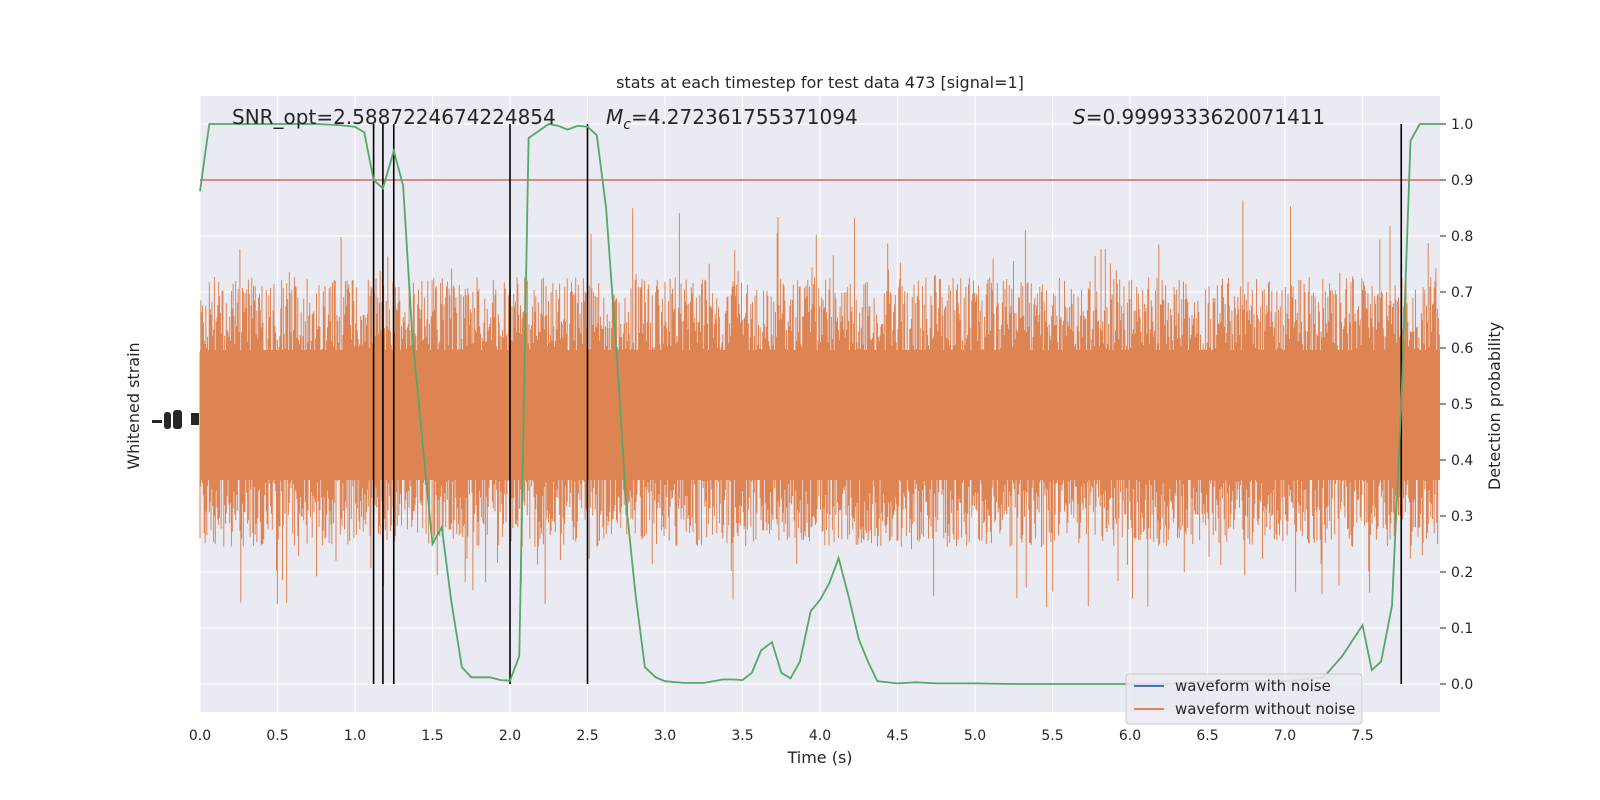 This screenshot has height=800, width=1600. I want to click on right-y-tick-label: 0.8, so click(1462, 237).